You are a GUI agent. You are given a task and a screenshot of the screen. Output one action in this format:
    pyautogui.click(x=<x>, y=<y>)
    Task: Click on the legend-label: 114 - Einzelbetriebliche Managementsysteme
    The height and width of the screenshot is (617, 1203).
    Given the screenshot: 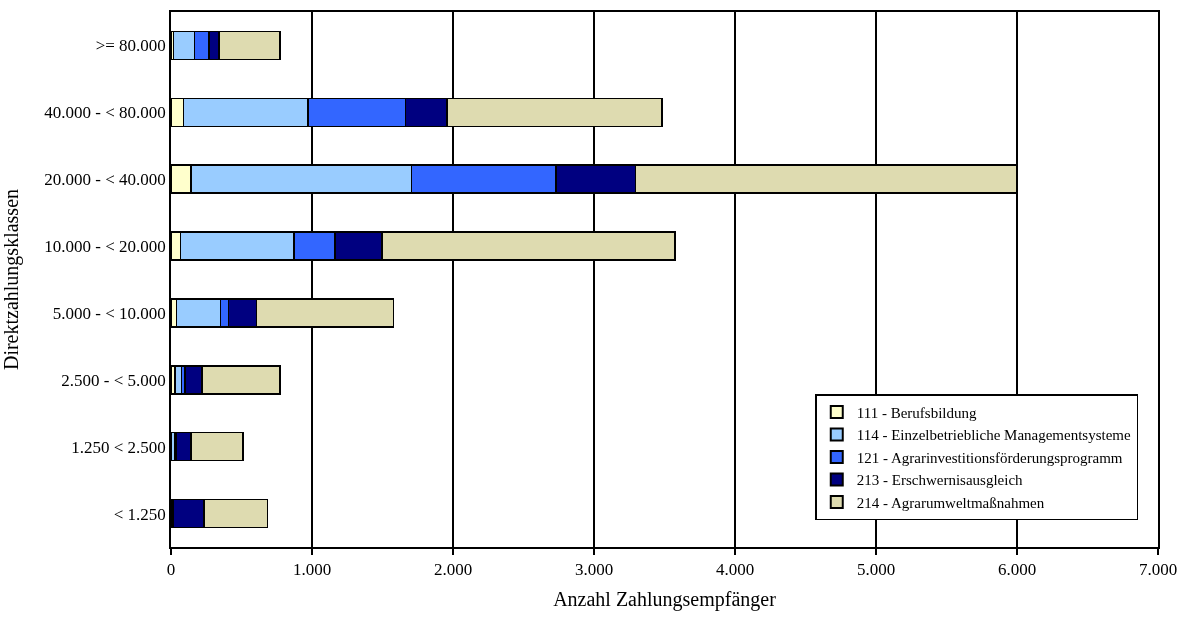 What is the action you would take?
    pyautogui.click(x=994, y=435)
    